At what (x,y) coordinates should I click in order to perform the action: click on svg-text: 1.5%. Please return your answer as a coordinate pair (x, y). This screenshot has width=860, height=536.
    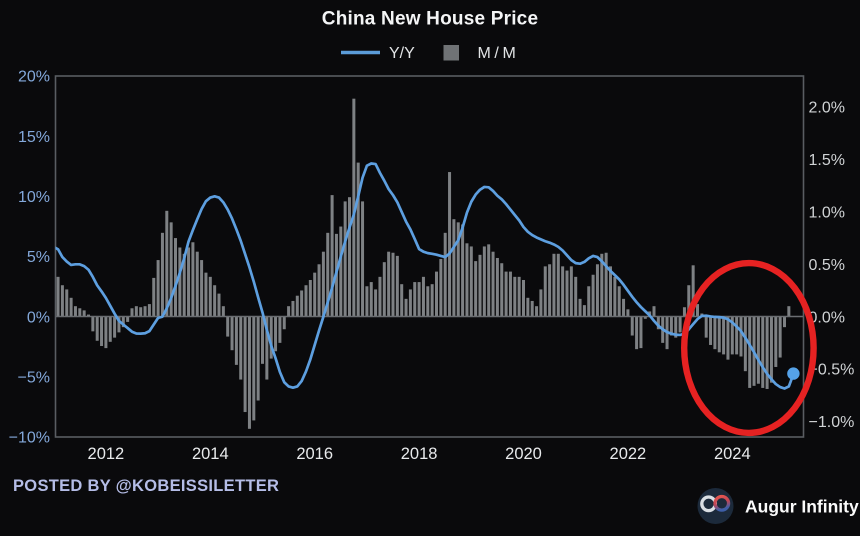
    Looking at the image, I should click on (827, 160).